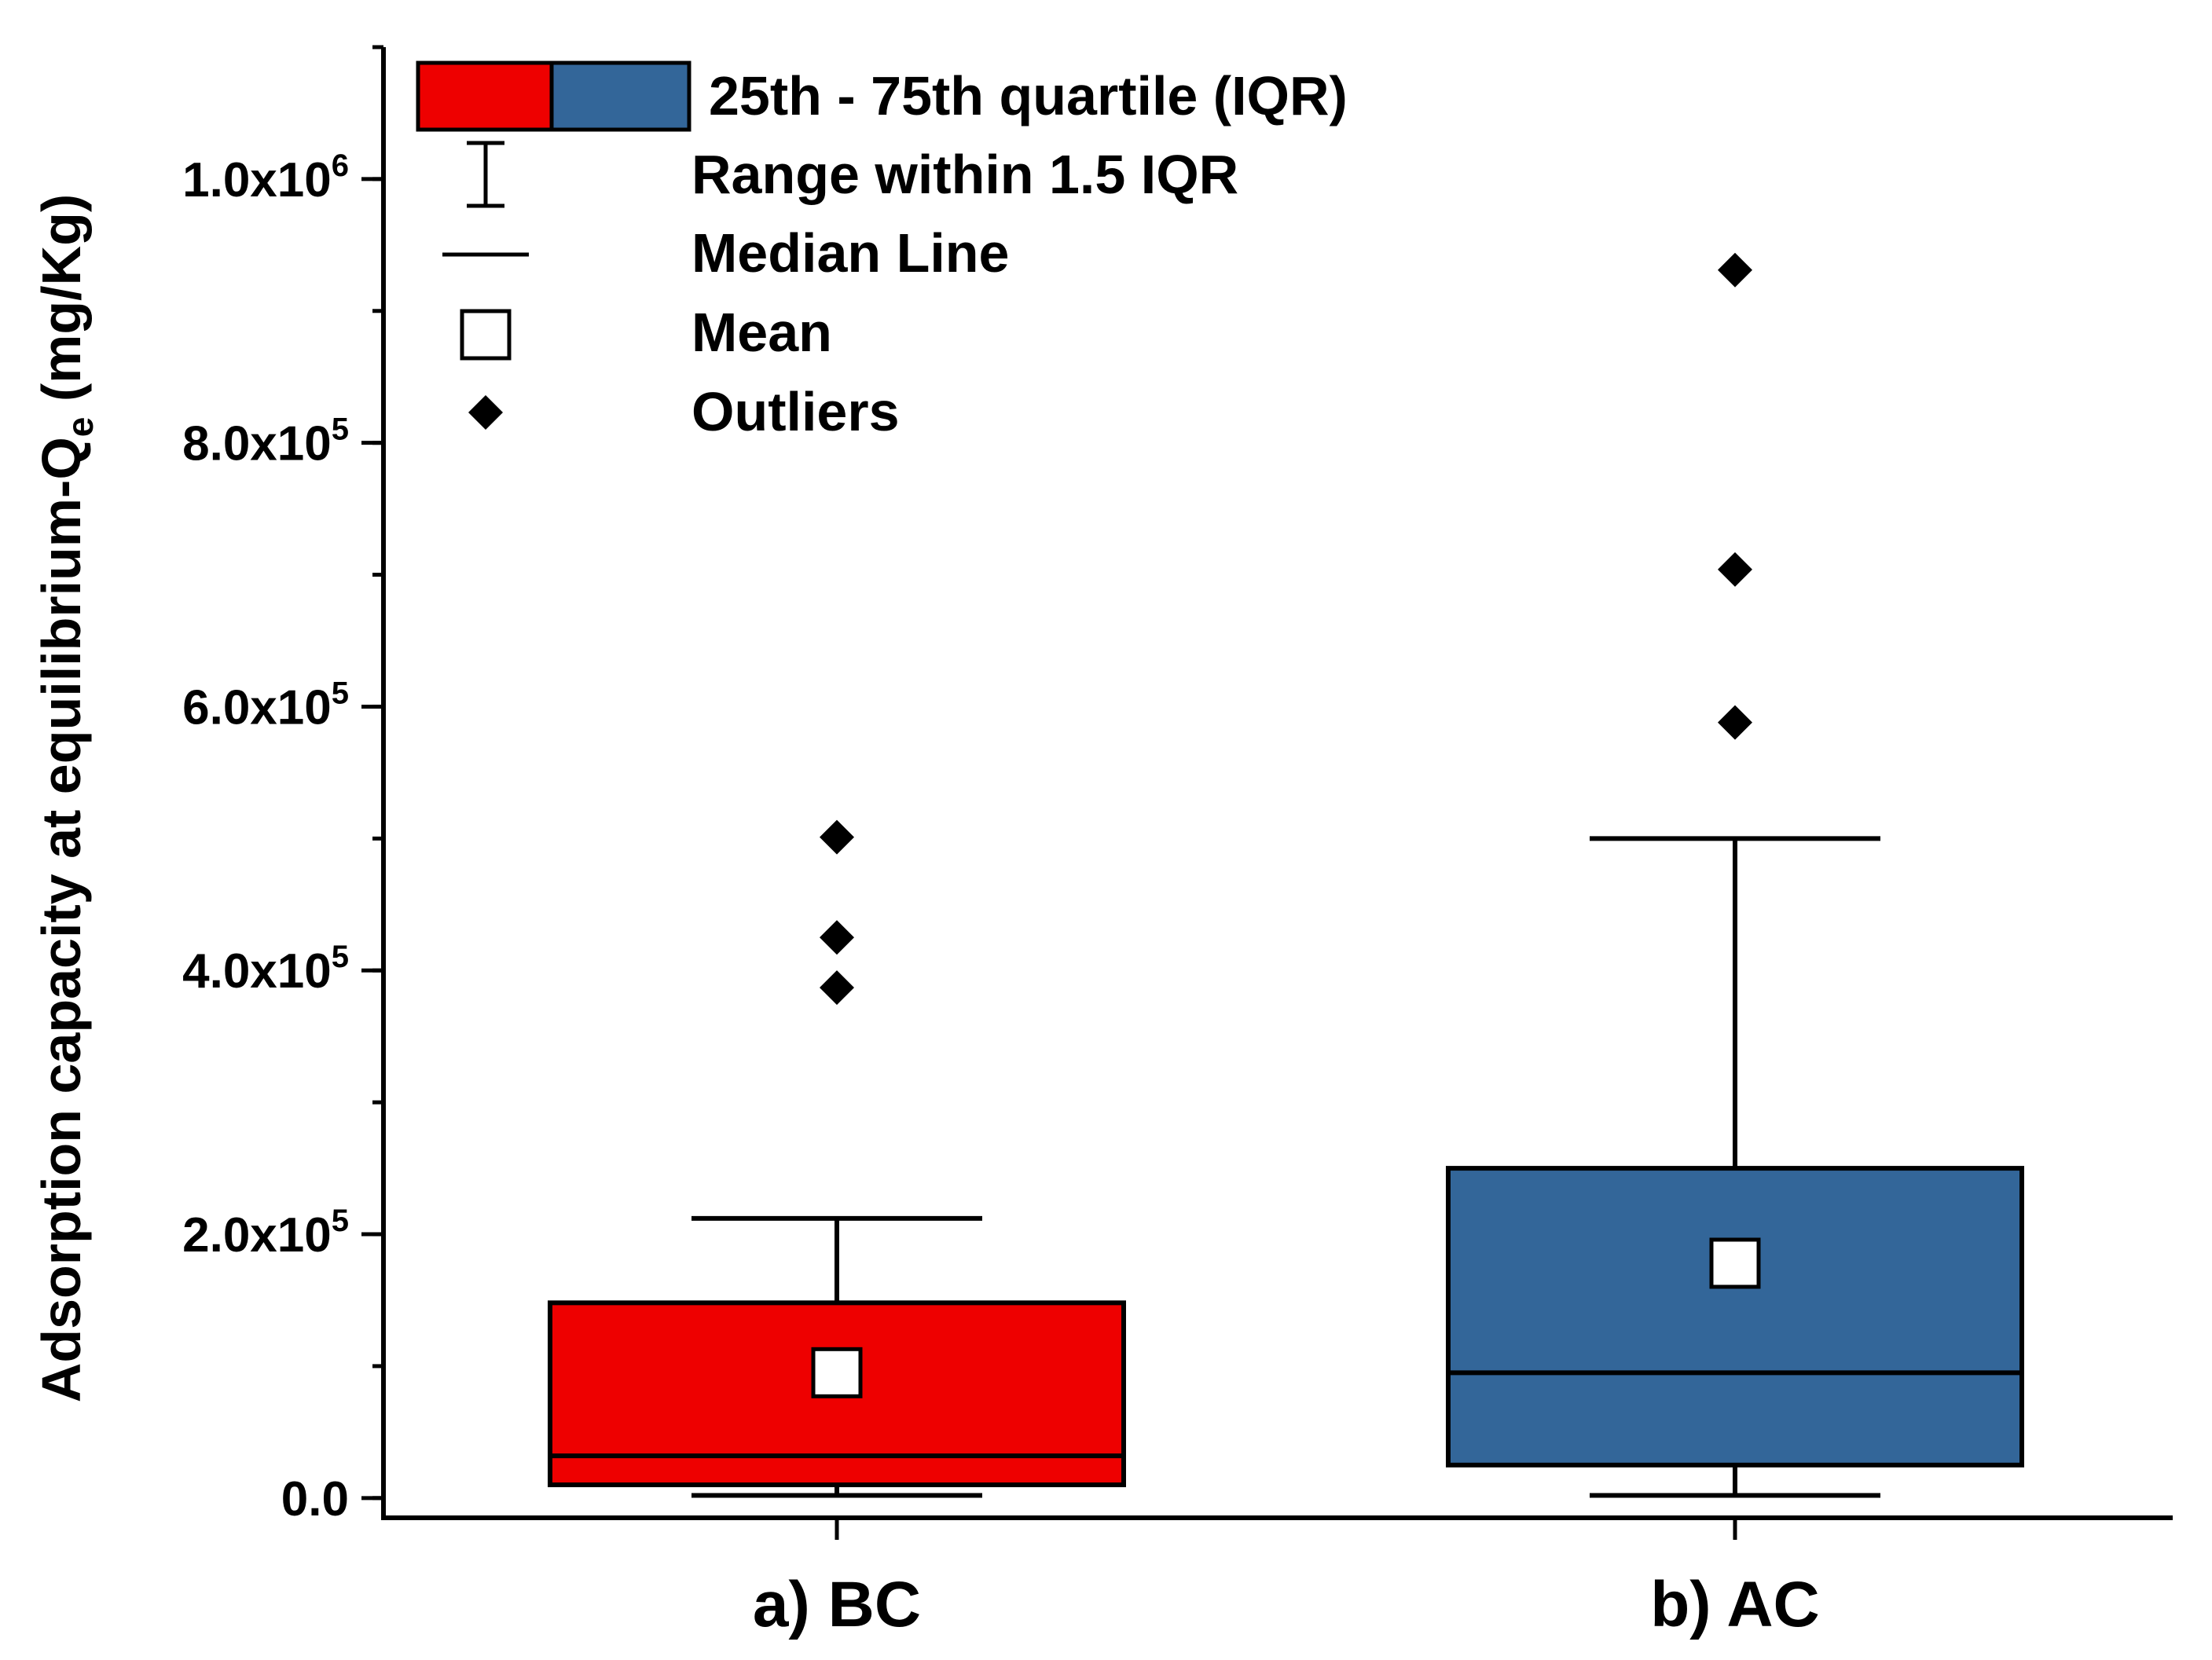 This screenshot has width=2212, height=1660. What do you see at coordinates (1735, 1604) in the screenshot?
I see `x-tick-label: b) AC` at bounding box center [1735, 1604].